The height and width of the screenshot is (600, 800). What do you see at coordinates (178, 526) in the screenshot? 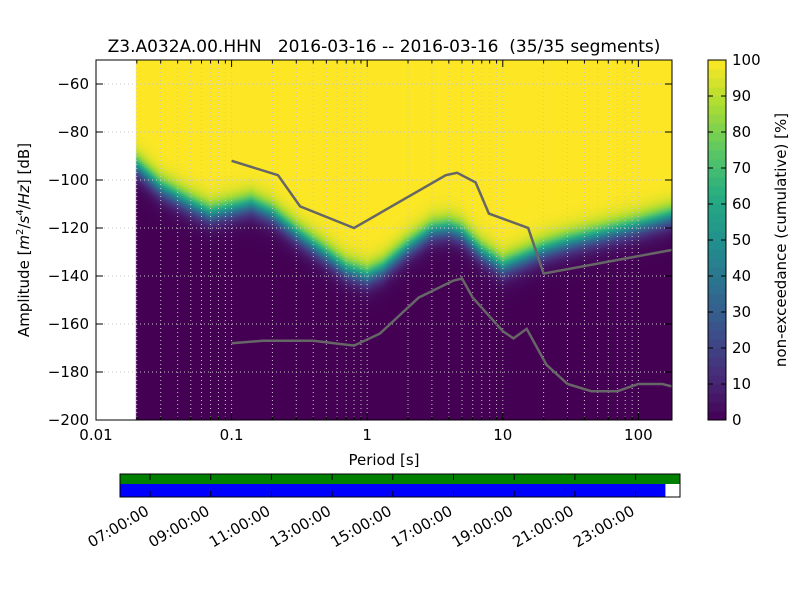
I see `timeline-tick-label: 09:00:00` at bounding box center [178, 526].